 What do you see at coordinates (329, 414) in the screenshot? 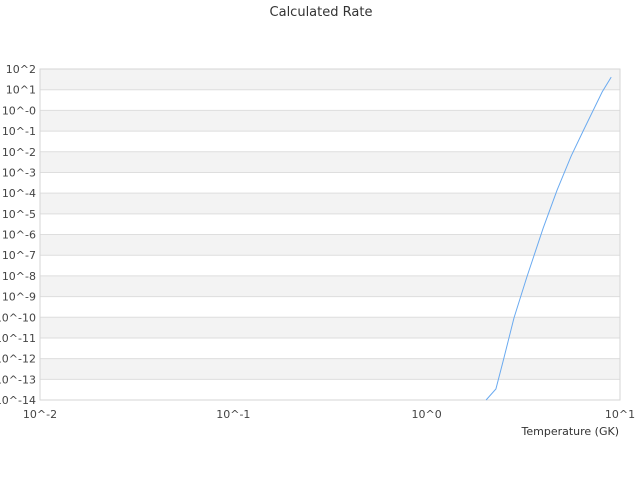
I see `x-tick-labels: 10^-2 10^-1 10^0 10^1` at bounding box center [329, 414].